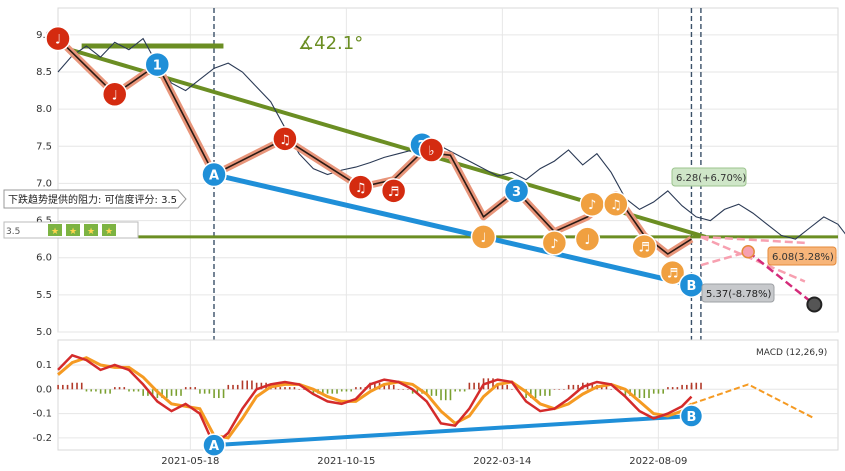 The height and width of the screenshot is (471, 845). Describe the element at coordinates (44, 35) in the screenshot. I see `price-y-tick-8: 9.0` at that location.